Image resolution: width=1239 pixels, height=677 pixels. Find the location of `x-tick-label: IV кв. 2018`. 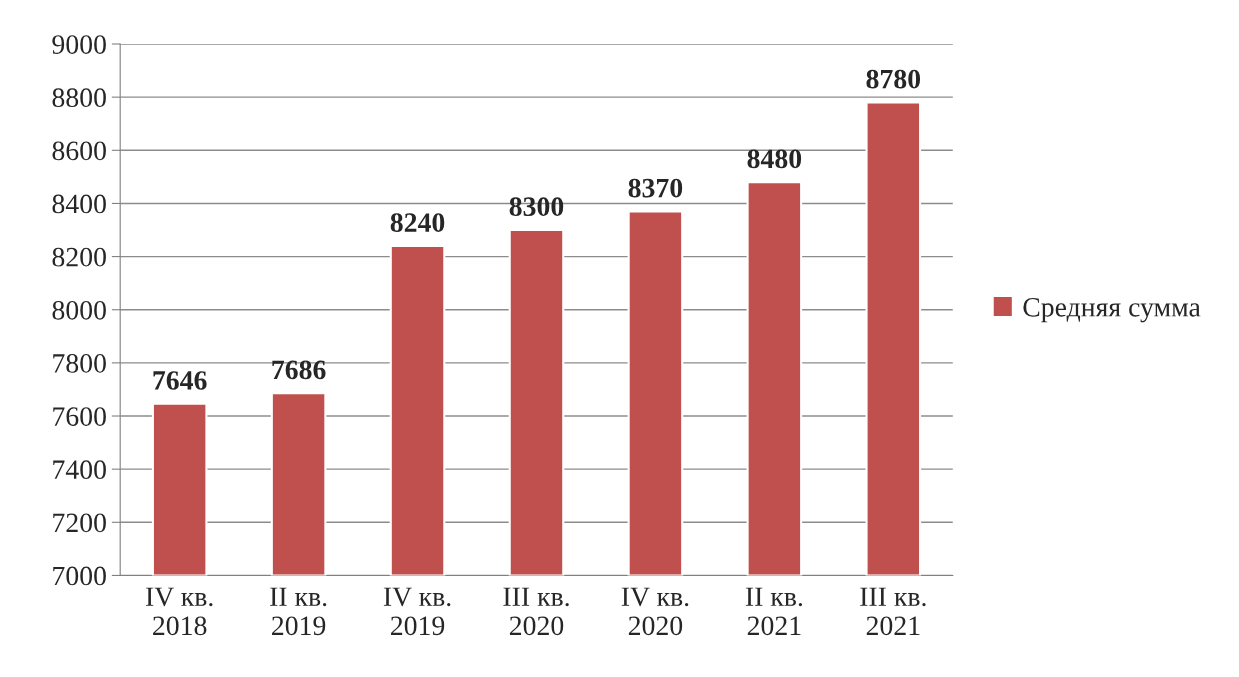

x-tick-label: IV кв. 2018 is located at coordinates (179, 611).